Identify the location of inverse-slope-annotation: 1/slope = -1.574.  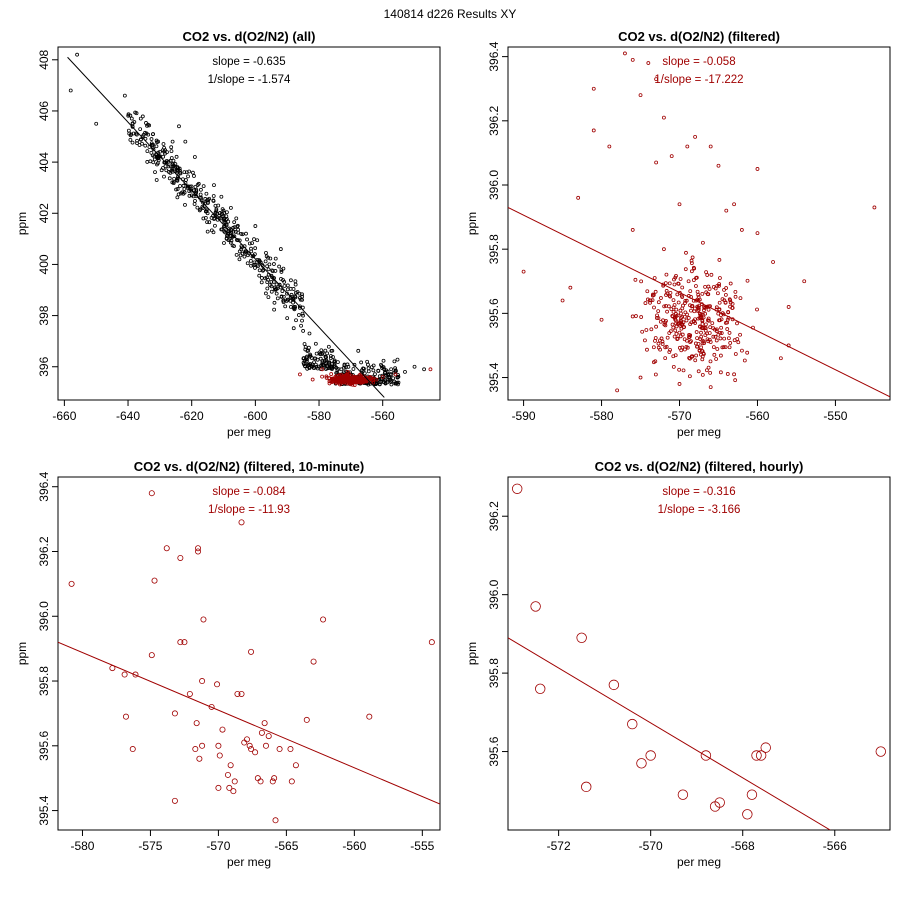
(249, 80).